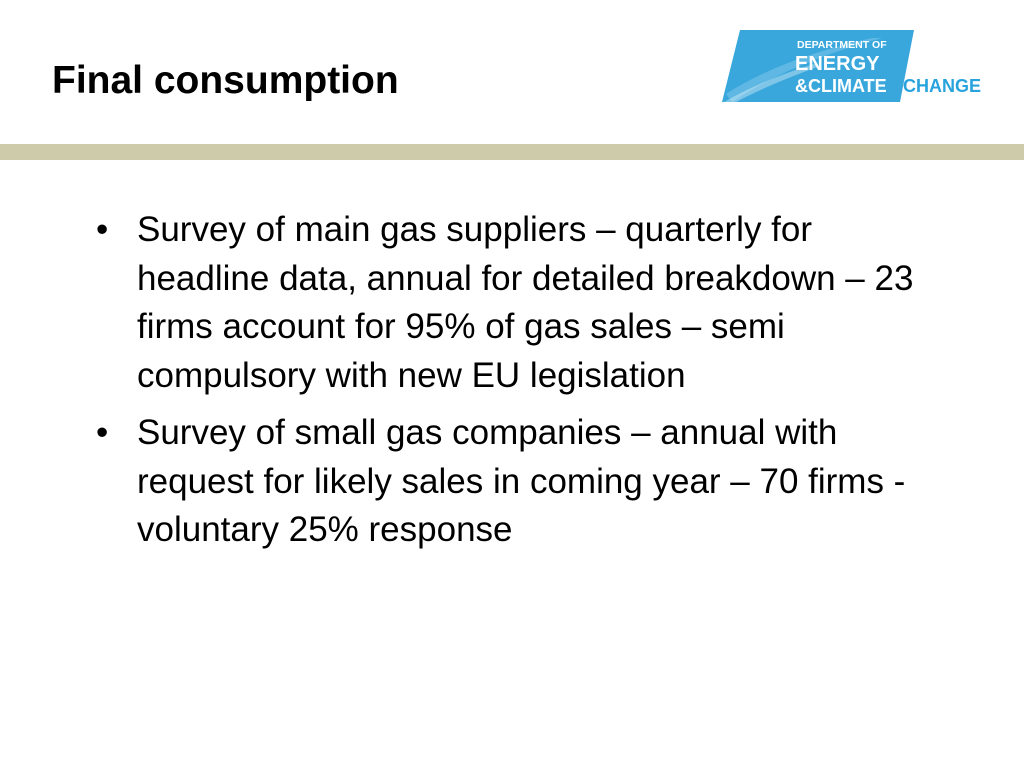 This screenshot has height=768, width=1024. I want to click on title-divider, so click(512, 152).